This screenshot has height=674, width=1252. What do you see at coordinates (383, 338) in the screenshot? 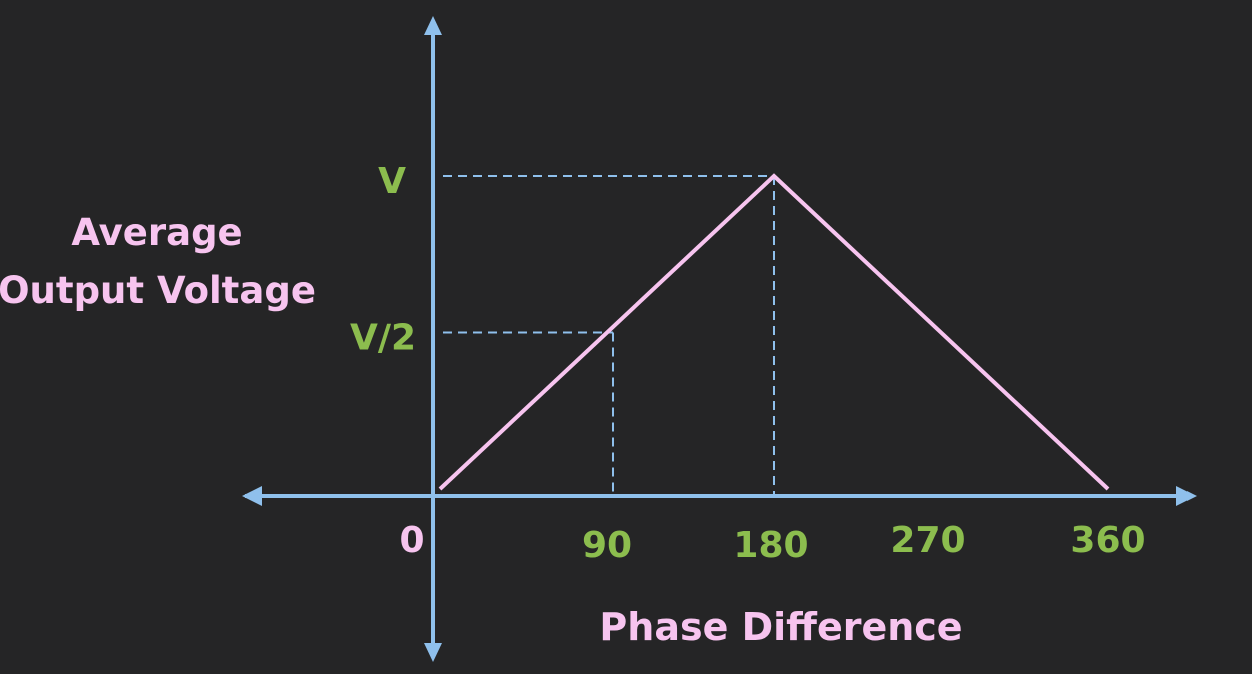
I see `y-tick-label: V/2` at bounding box center [383, 338].